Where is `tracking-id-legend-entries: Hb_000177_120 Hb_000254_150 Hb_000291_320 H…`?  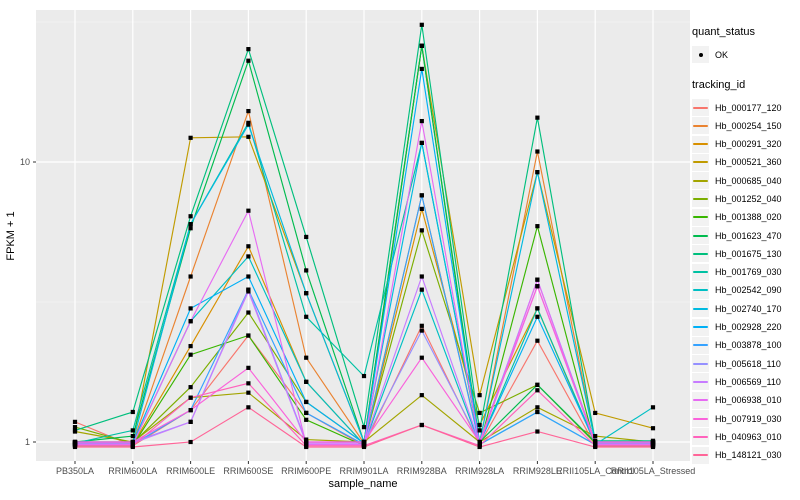
tracking-id-legend-entries: Hb_000177_120 Hb_000254_150 Hb_000291_320 H… is located at coordinates (745, 281).